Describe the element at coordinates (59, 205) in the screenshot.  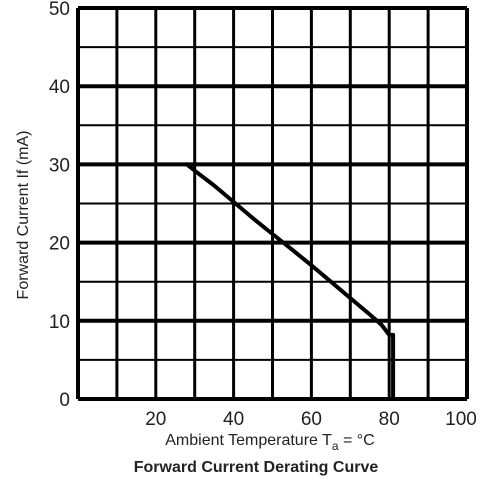
I see `y-tick-labels: 0 10 20 30 40 50` at that location.